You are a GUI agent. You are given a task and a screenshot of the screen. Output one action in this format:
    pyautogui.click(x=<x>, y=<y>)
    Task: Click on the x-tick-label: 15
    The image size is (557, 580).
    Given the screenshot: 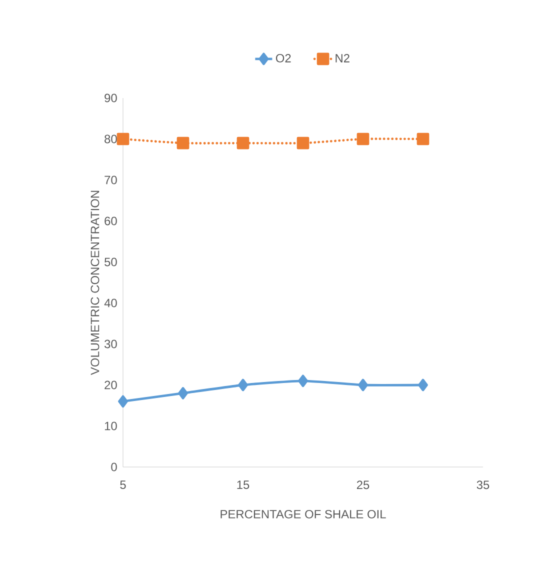 What is the action you would take?
    pyautogui.click(x=243, y=484)
    